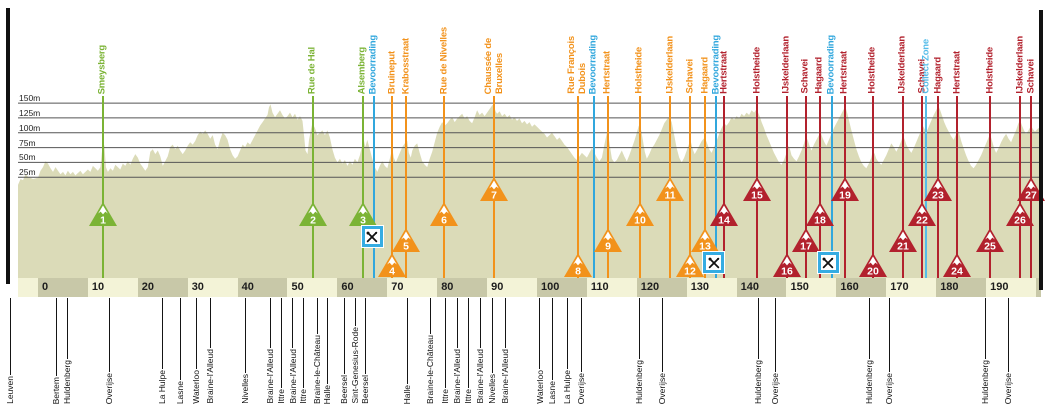  I want to click on climb-marker: 7, so click(494, 189).